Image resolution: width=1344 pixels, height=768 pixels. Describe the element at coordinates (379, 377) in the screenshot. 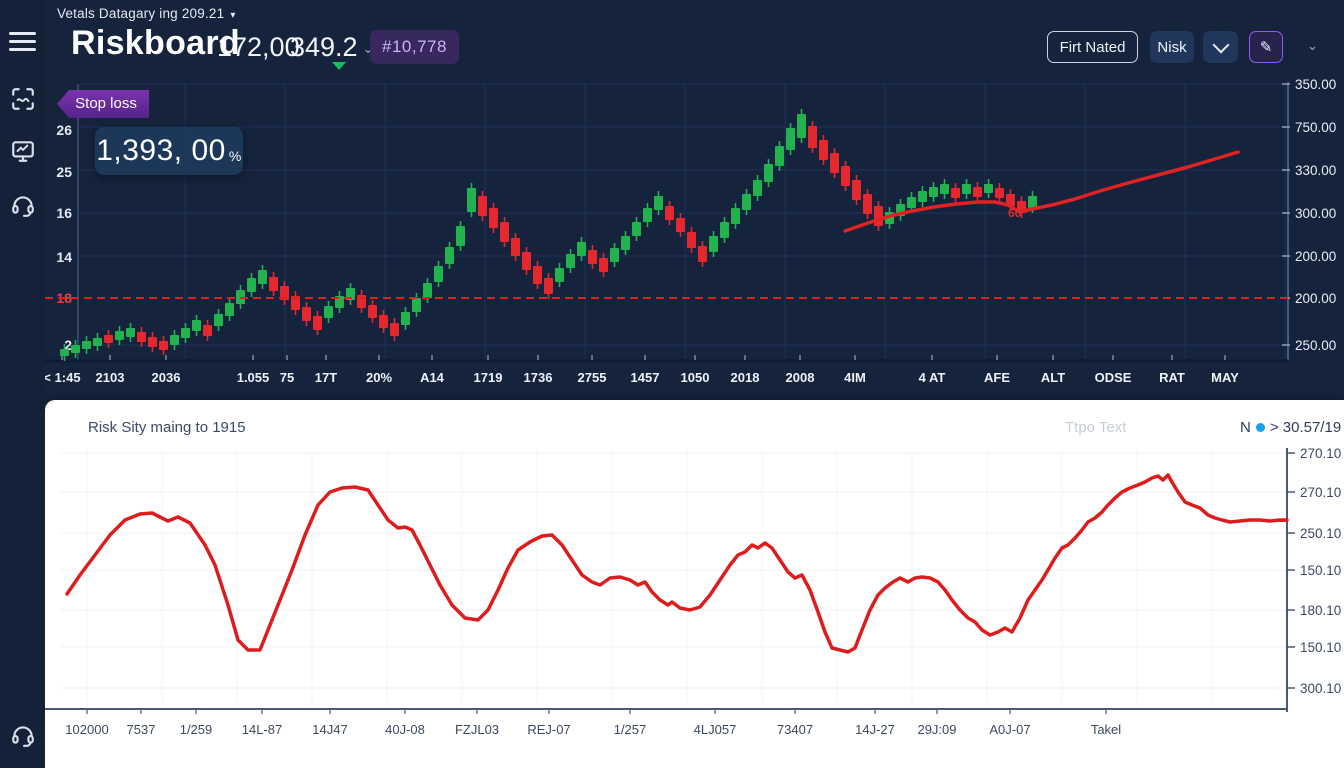

I see `top-x-axis-label: 20%` at that location.